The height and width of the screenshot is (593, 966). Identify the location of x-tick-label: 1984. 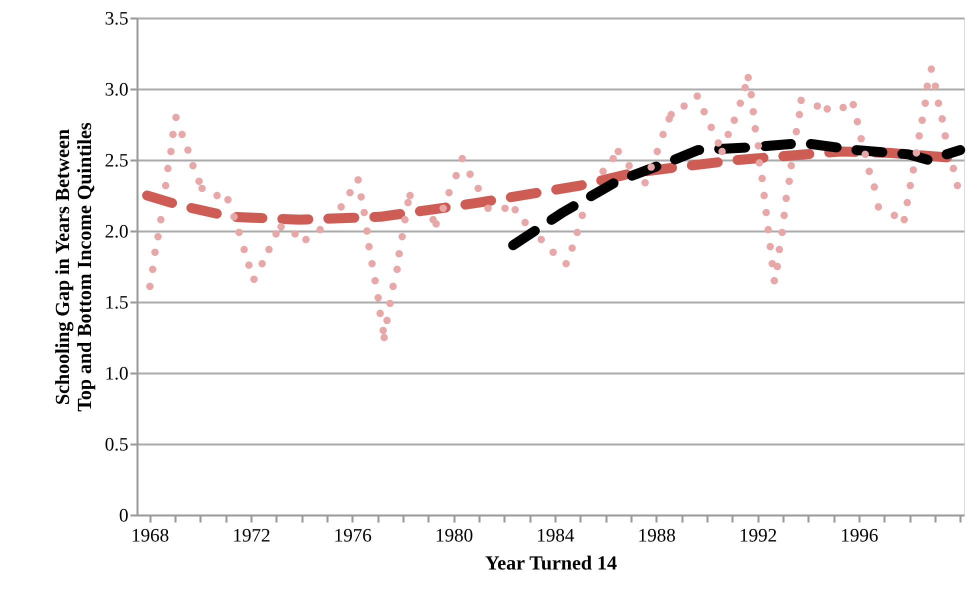
(555, 536).